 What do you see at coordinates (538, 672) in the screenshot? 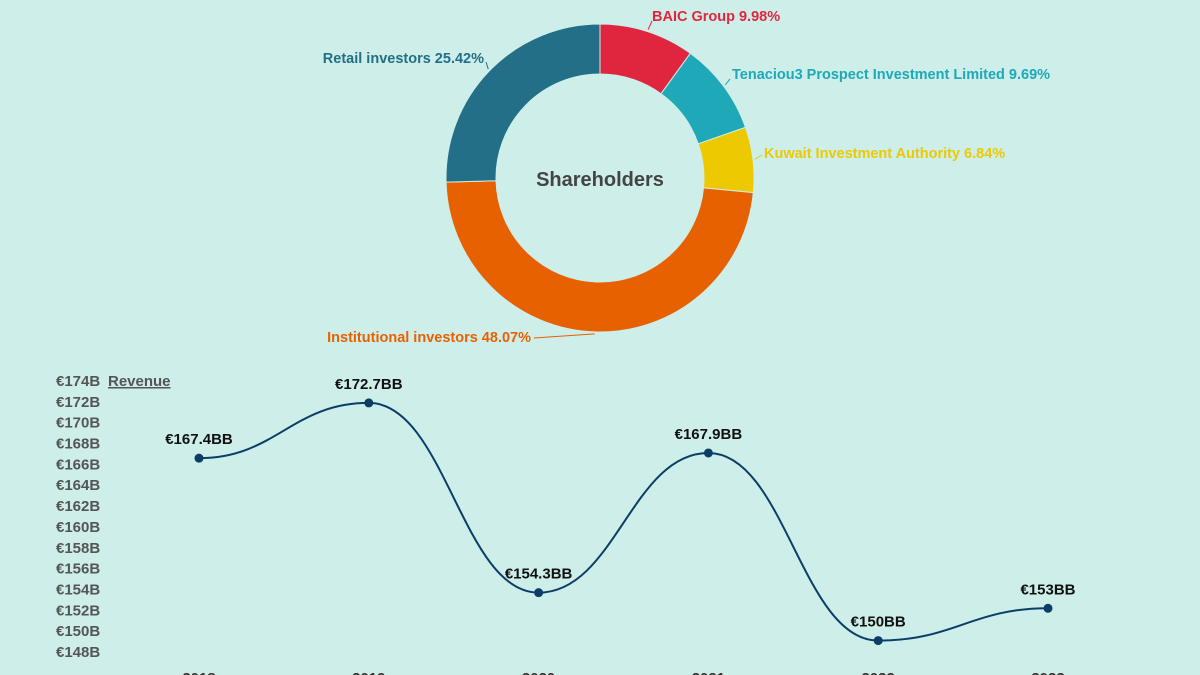
I see `x-tick-label: 2020` at bounding box center [538, 672].